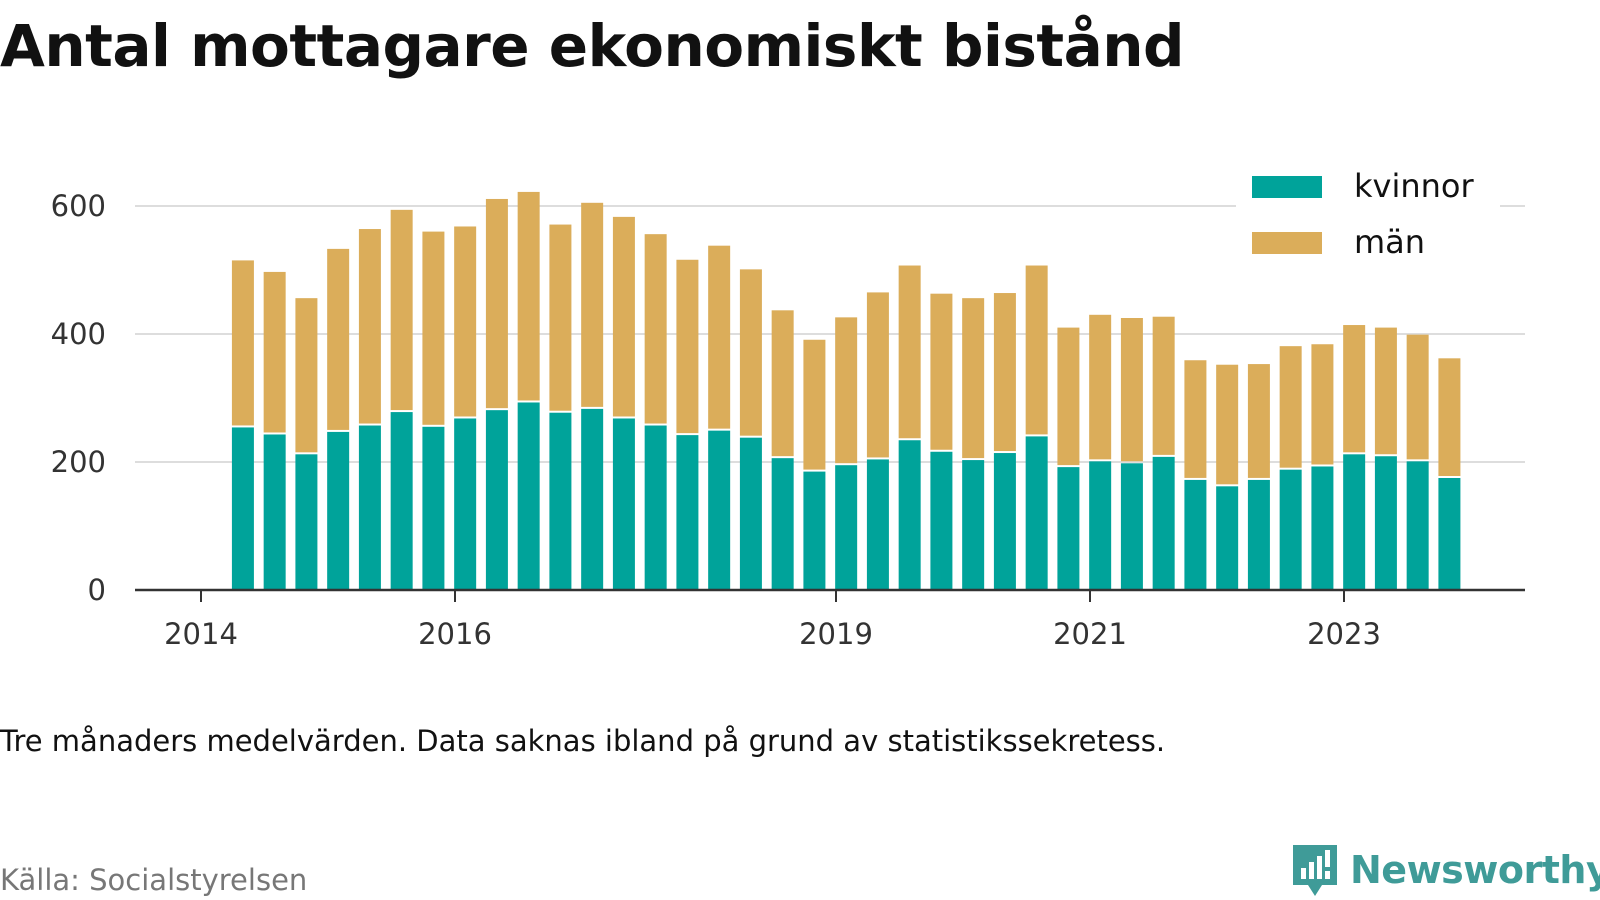 This screenshot has height=900, width=1600. What do you see at coordinates (1368, 217) in the screenshot?
I see `legend: kvinnor män` at bounding box center [1368, 217].